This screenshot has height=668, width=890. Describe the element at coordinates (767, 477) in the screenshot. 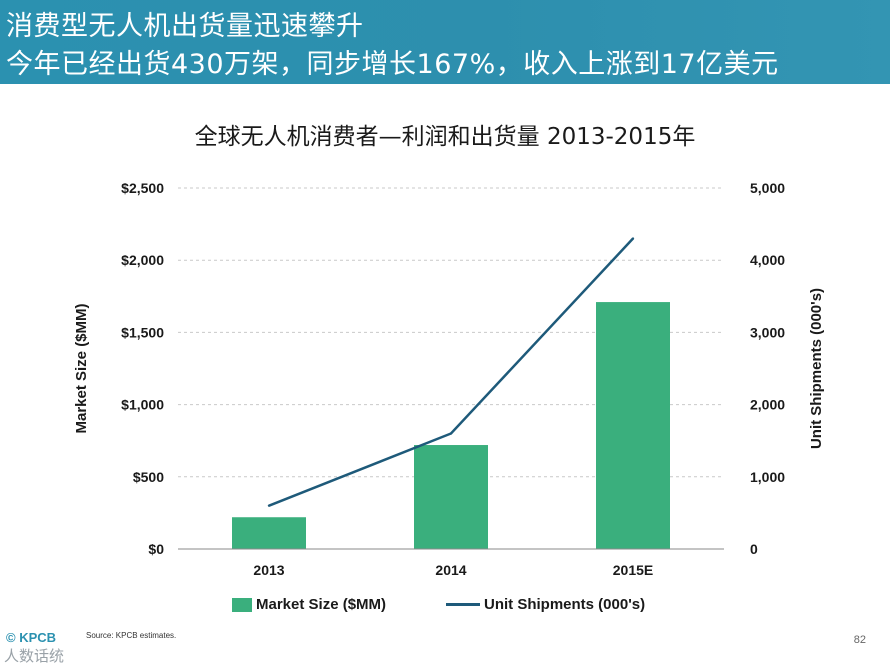

I see `y-right-tick-label: 1,000` at that location.